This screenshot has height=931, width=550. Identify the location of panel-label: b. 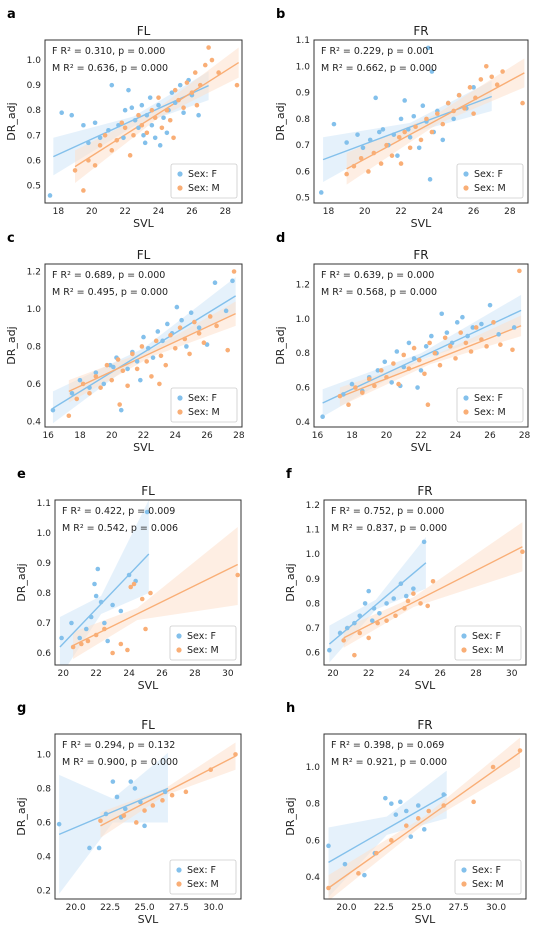
(280, 14).